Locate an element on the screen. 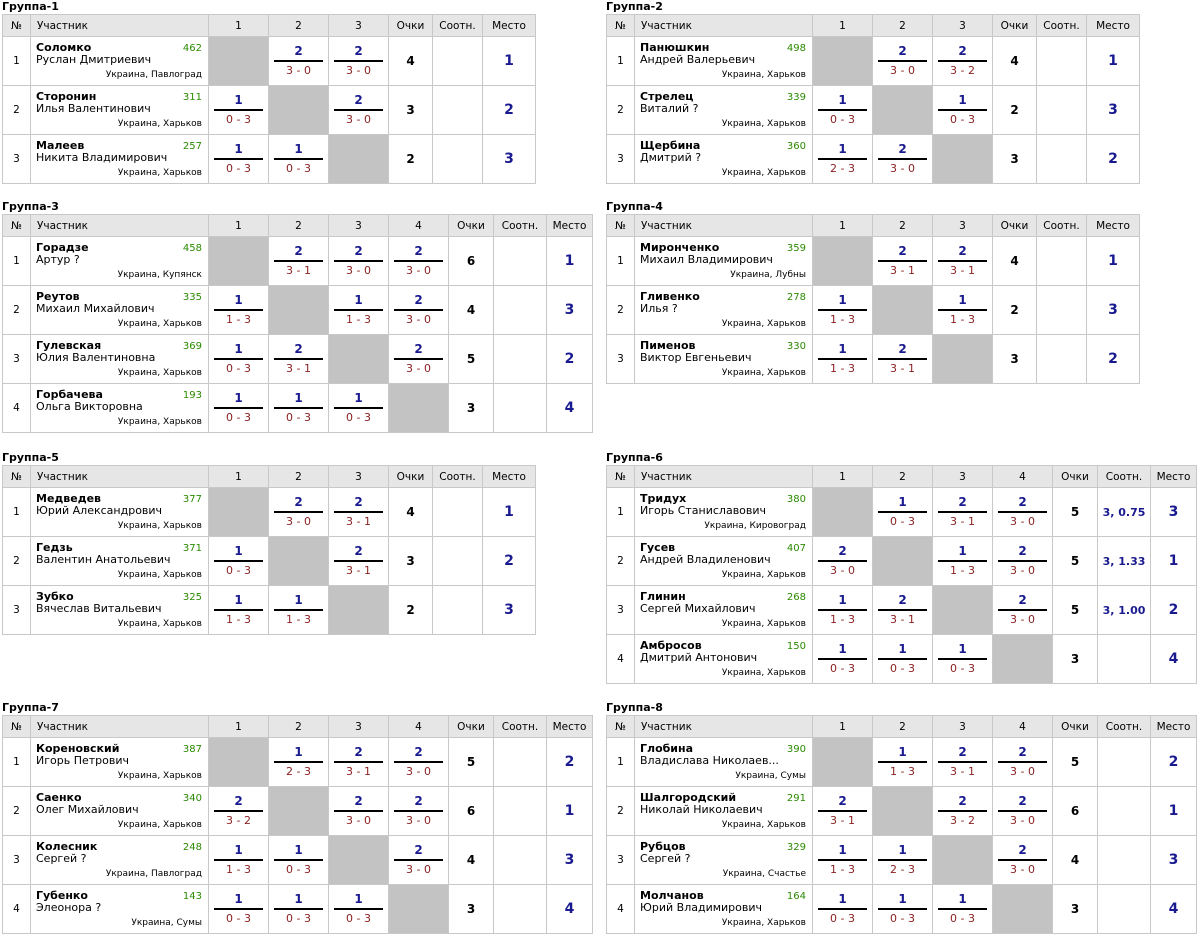 This screenshot has height=939, width=1200. player-surname: Глинин is located at coordinates (663, 596).